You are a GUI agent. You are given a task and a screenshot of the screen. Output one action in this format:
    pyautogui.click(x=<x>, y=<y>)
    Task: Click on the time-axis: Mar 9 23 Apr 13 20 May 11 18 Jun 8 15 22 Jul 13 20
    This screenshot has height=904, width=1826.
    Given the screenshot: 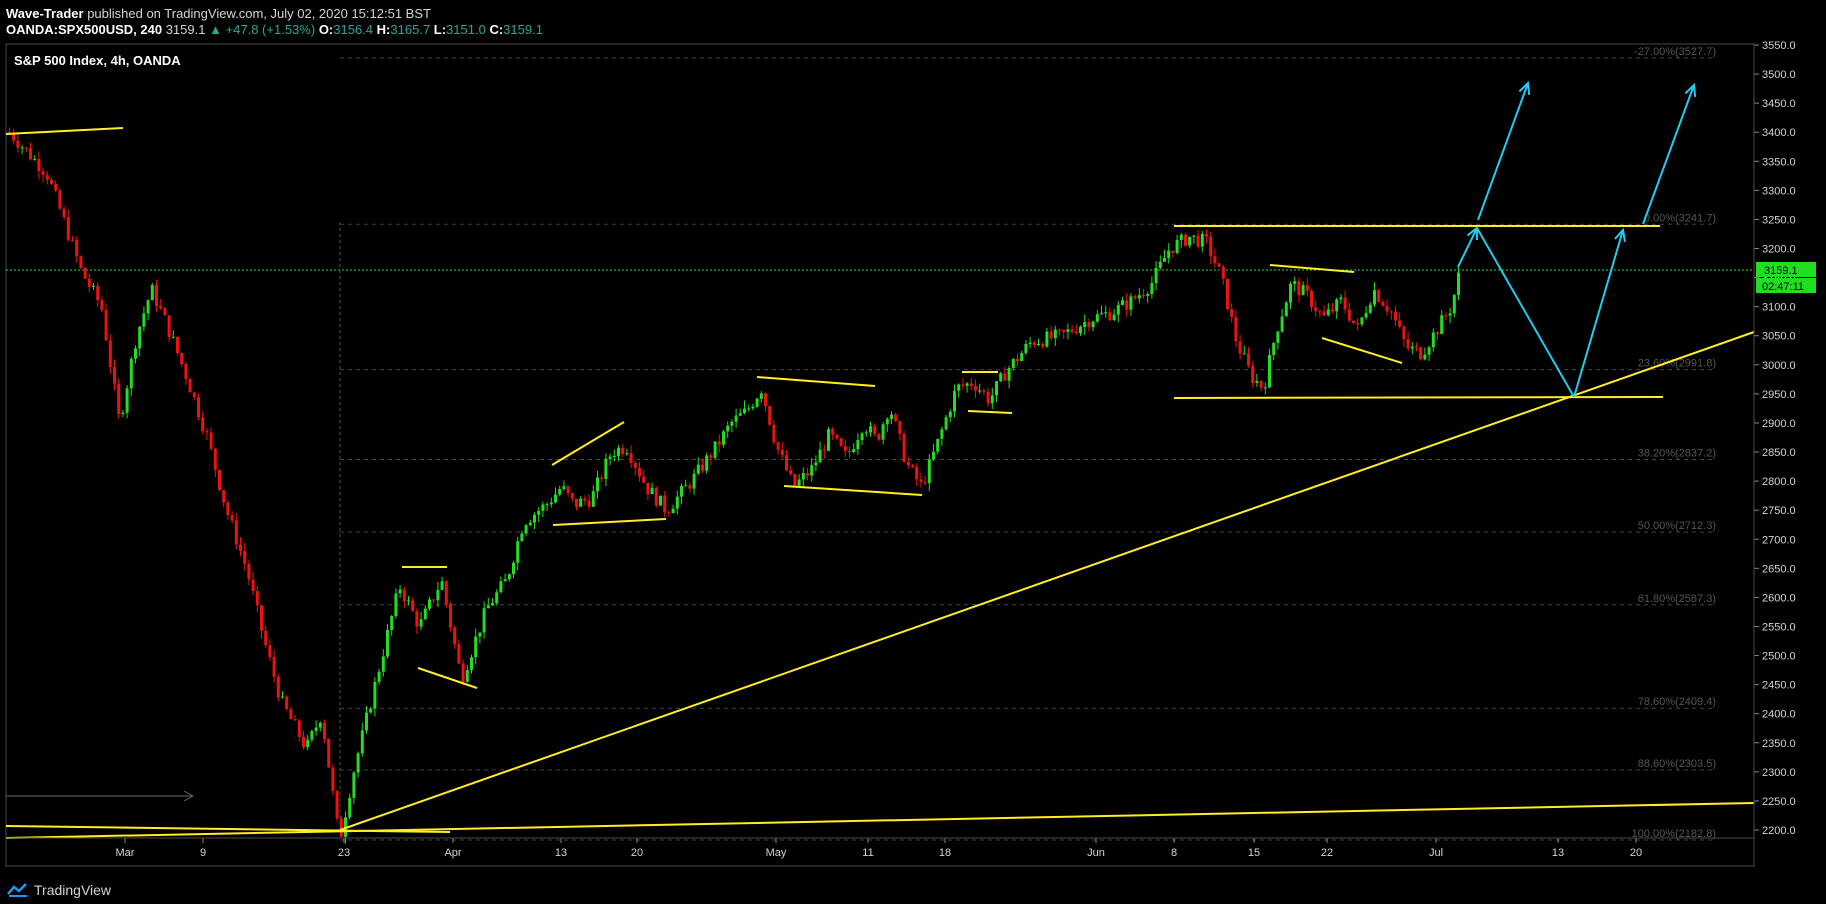 What is the action you would take?
    pyautogui.click(x=879, y=848)
    